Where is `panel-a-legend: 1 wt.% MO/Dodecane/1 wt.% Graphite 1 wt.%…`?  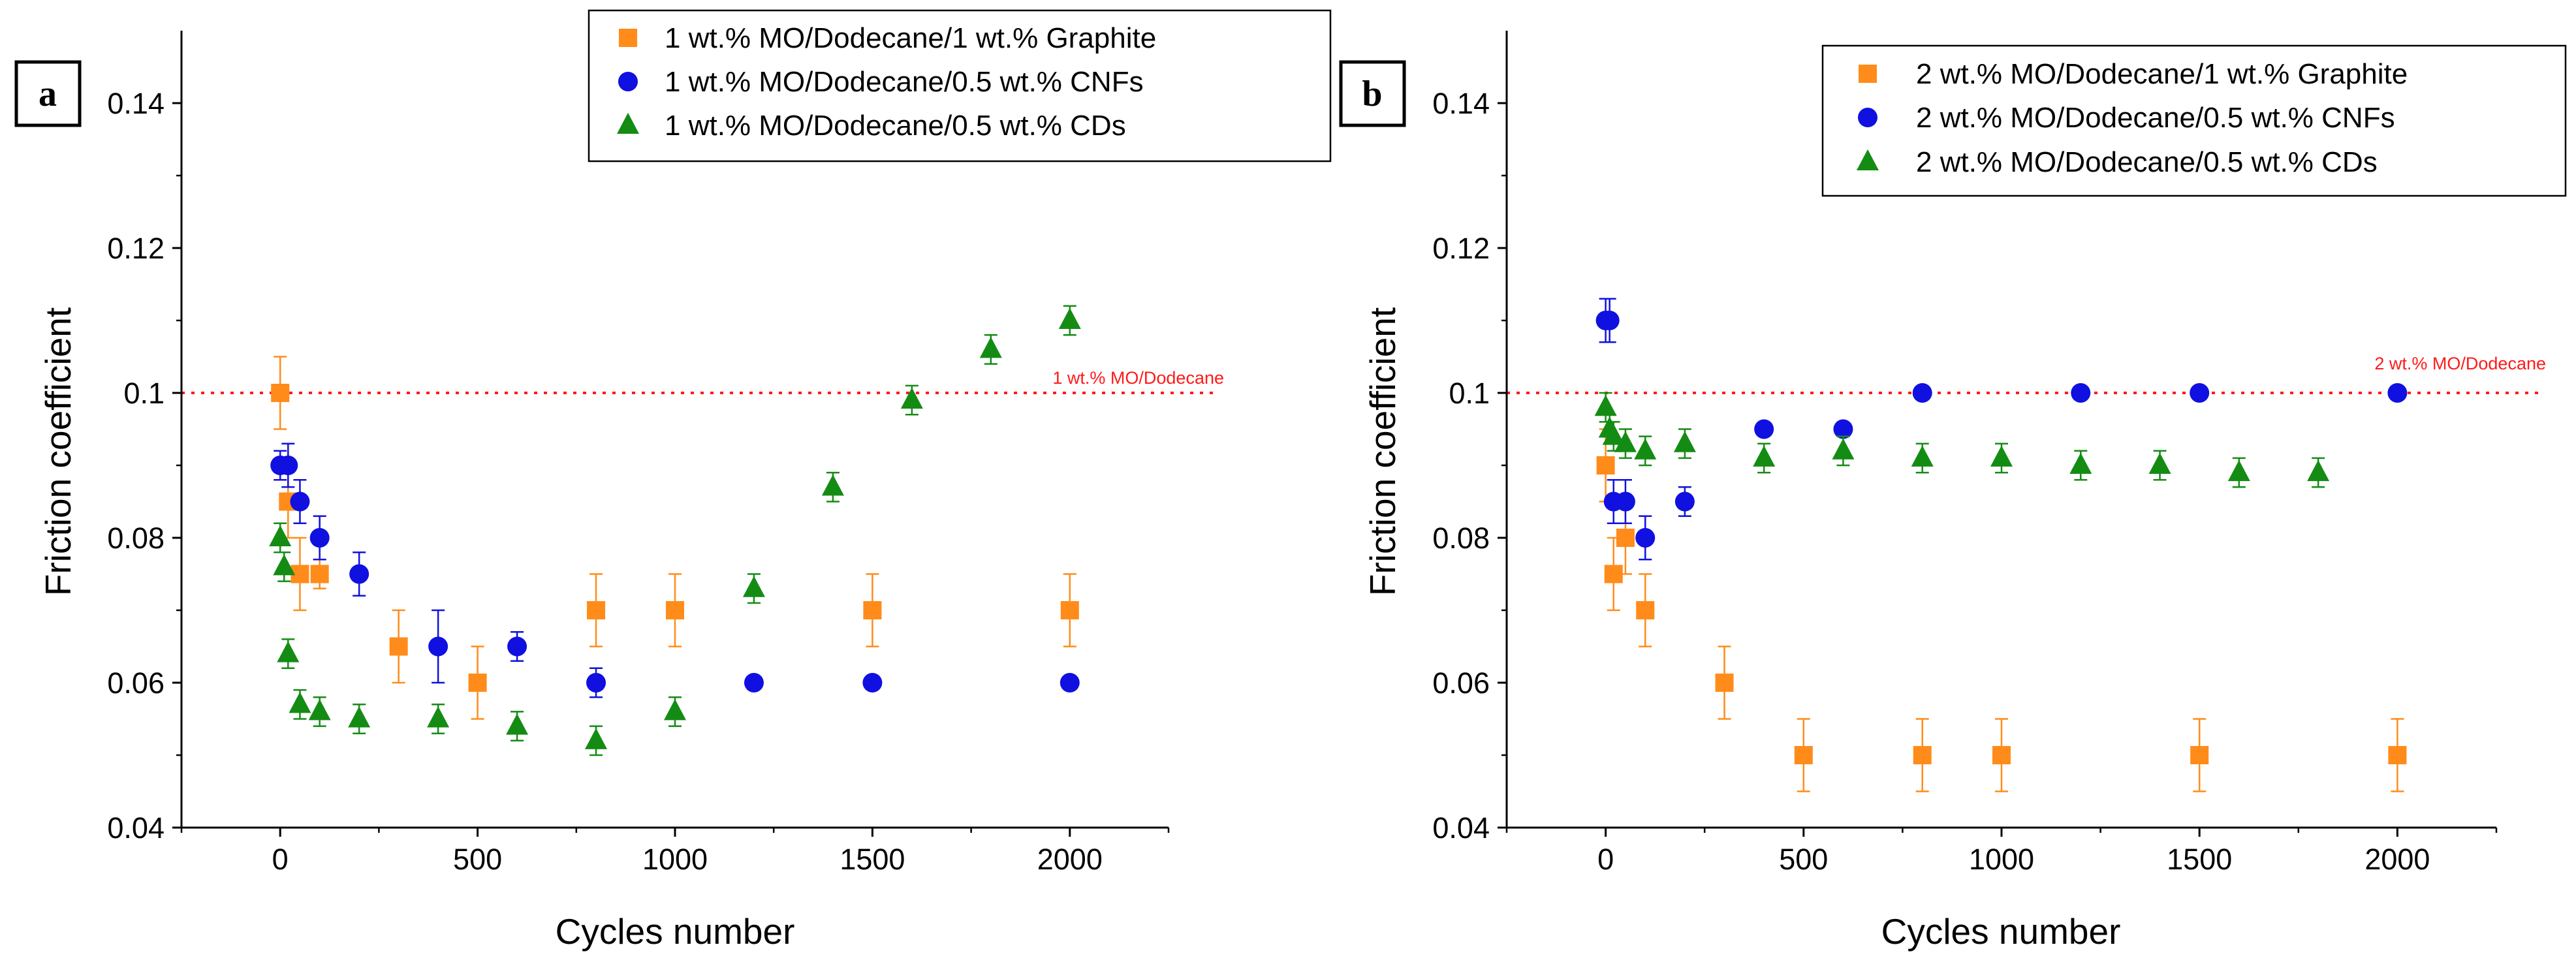 panel-a-legend: 1 wt.% MO/Dodecane/1 wt.% Graphite 1 wt.%… is located at coordinates (960, 86).